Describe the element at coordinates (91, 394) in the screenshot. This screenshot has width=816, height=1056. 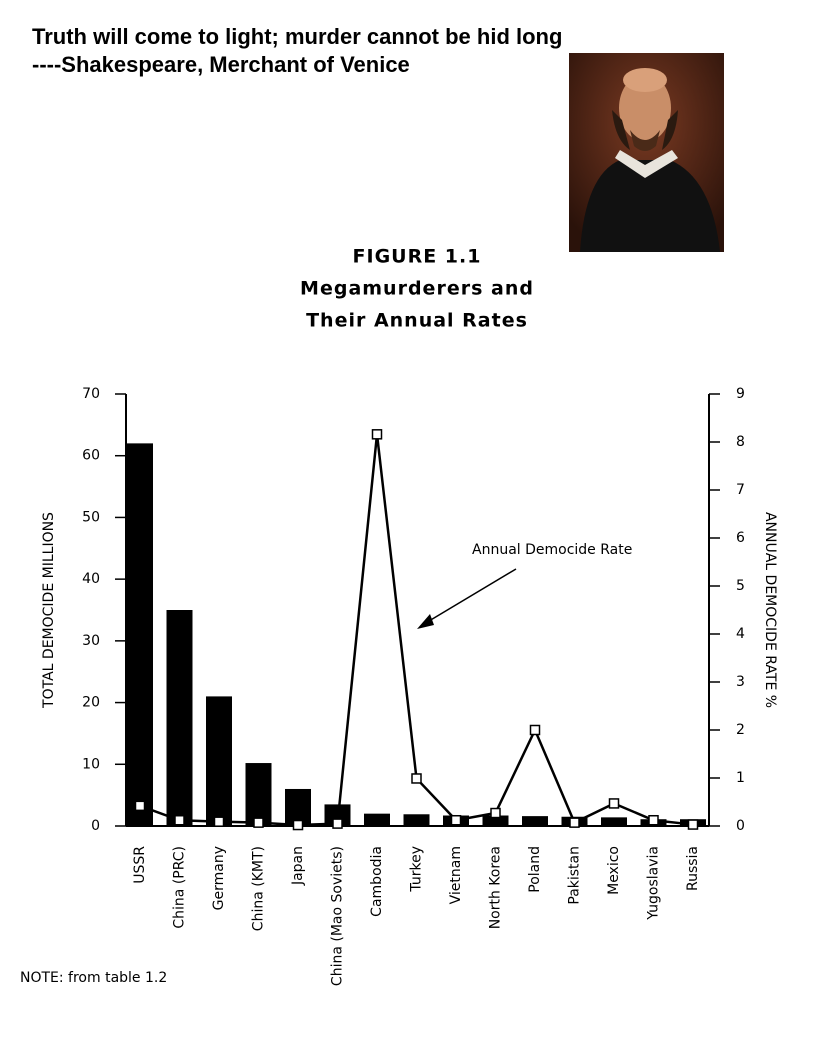
I see `y-tick-label: 70` at that location.